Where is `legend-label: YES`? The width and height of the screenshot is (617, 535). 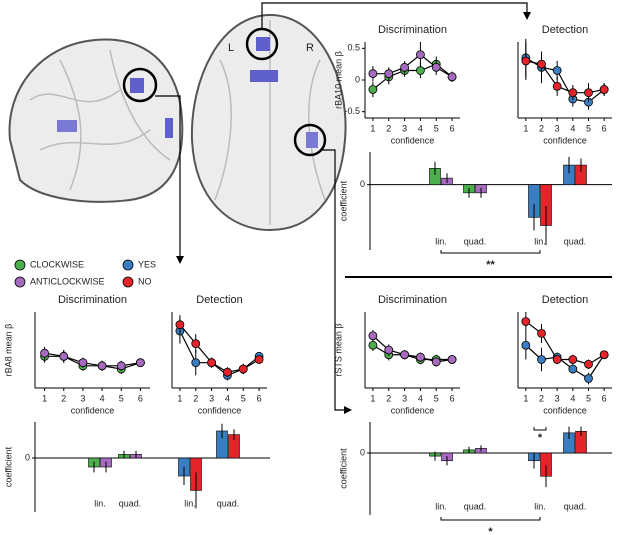
legend-label: YES is located at coordinates (147, 264).